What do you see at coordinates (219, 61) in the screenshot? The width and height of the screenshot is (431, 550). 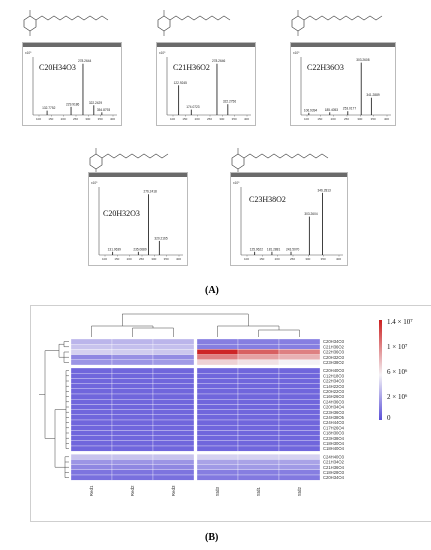 I see `peak-label: 278.2646` at bounding box center [219, 61].